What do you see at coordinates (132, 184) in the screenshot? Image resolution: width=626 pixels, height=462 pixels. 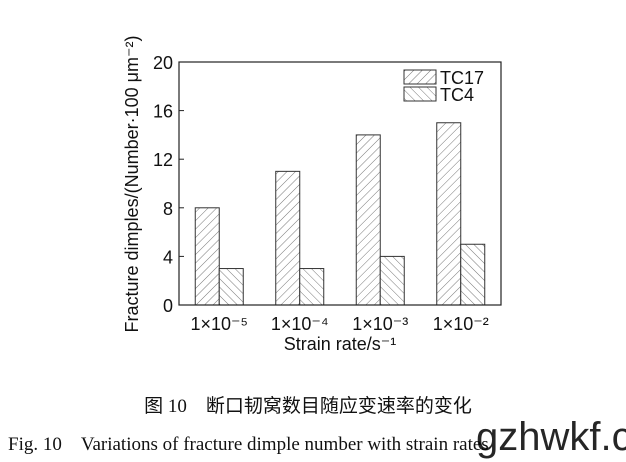 I see `y-axis-label: Fracture dimples/(Number·100 μm⁻²)` at bounding box center [132, 184].